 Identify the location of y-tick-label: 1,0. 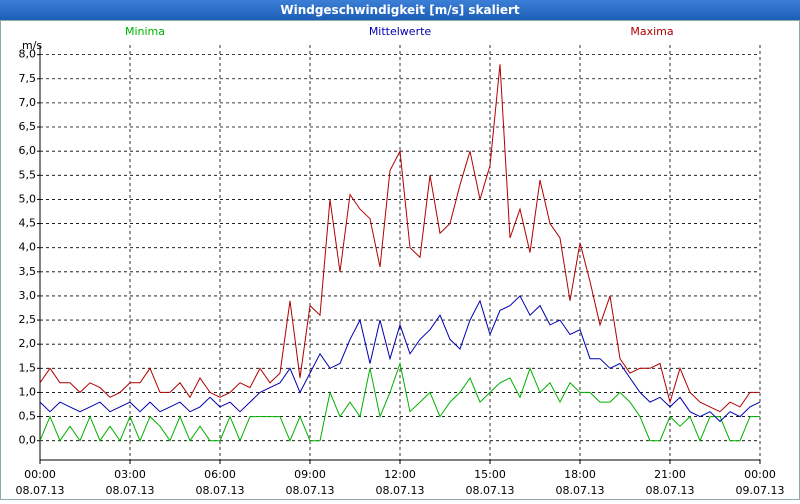
(28, 391).